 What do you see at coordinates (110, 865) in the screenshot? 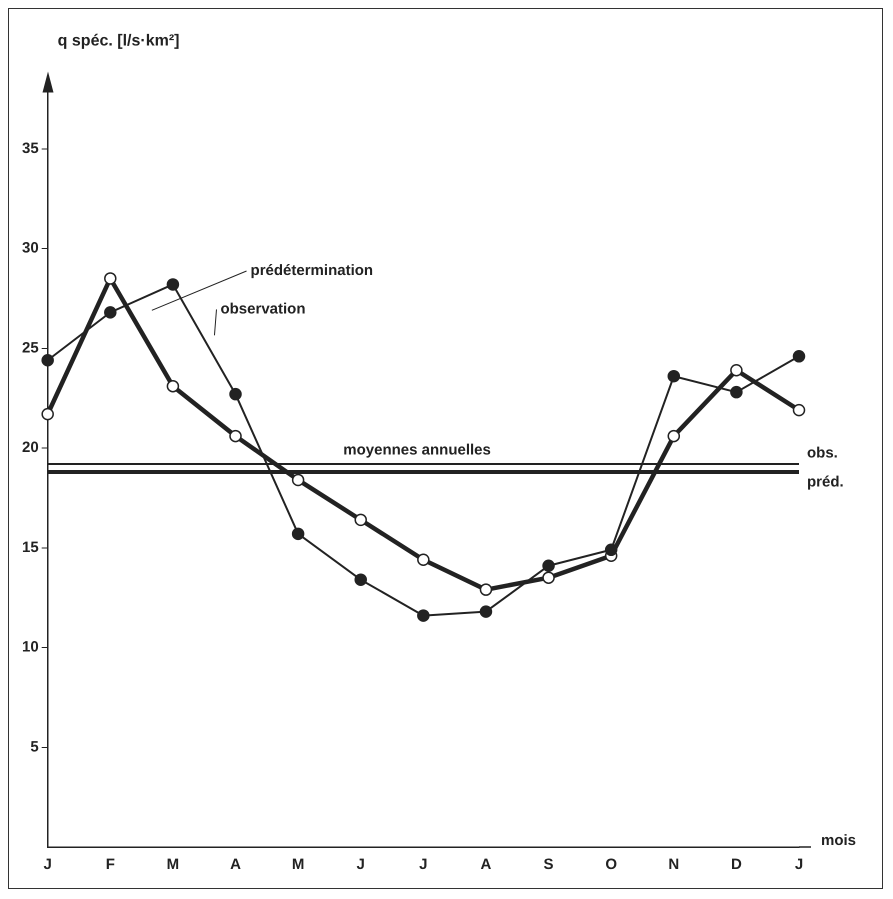
I see `x-tick-label: F` at bounding box center [110, 865].